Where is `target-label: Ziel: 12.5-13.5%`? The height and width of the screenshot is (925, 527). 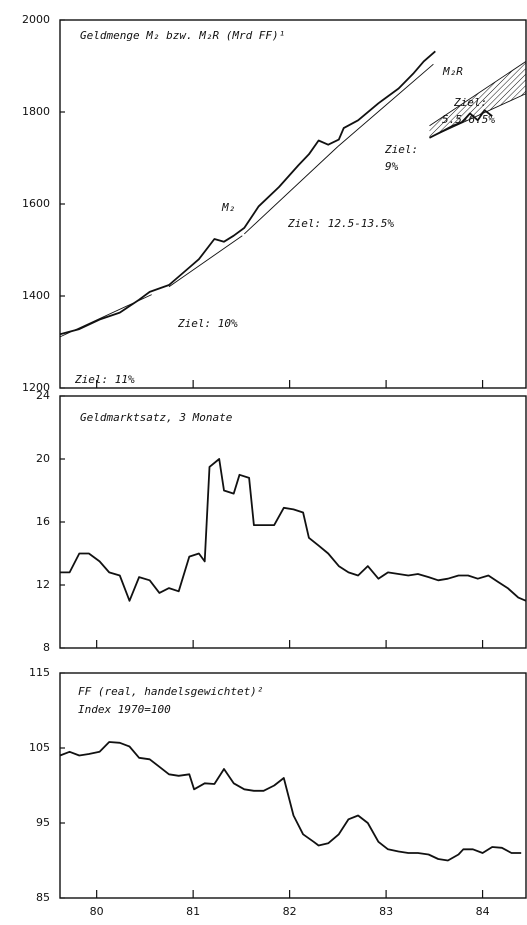 target-label: Ziel: 12.5-13.5% is located at coordinates (340, 223).